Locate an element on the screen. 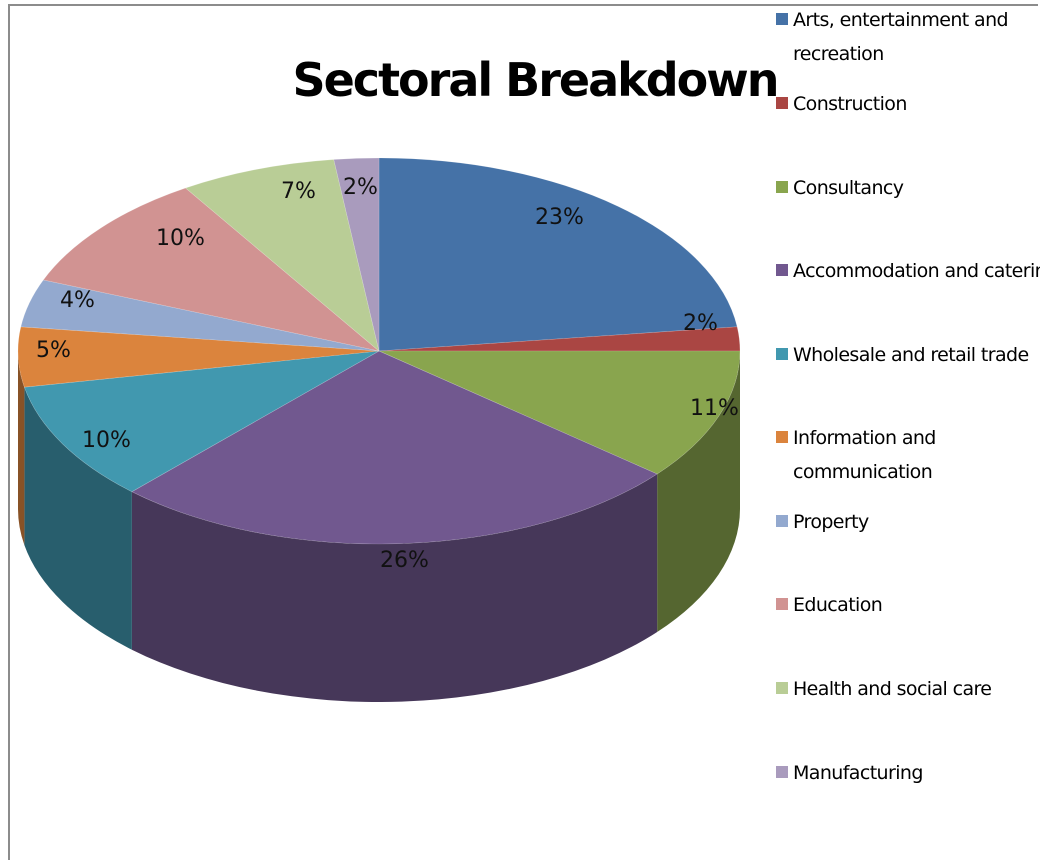 This screenshot has width=1041, height=860. slice-label-3: 26% is located at coordinates (404, 560).